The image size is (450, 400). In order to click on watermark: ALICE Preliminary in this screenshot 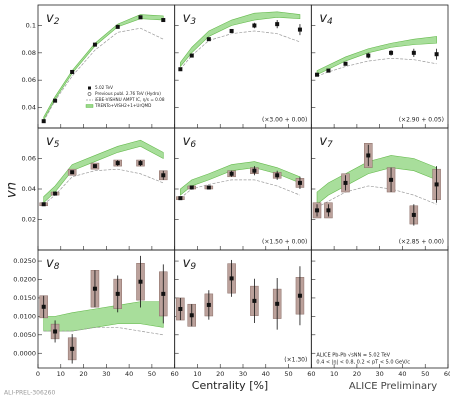, I will do `click(393, 386)`.